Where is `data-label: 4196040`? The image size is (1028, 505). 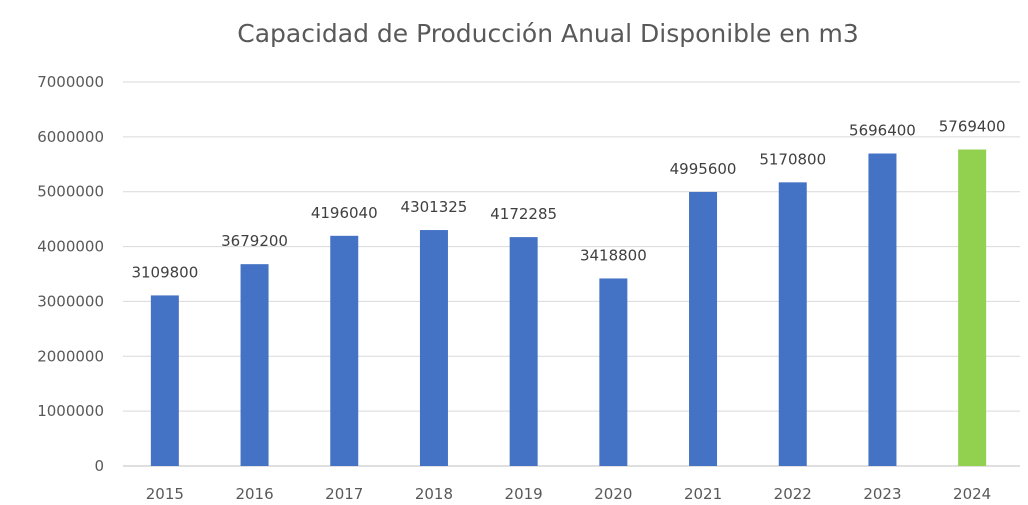 data-label: 4196040 is located at coordinates (344, 213).